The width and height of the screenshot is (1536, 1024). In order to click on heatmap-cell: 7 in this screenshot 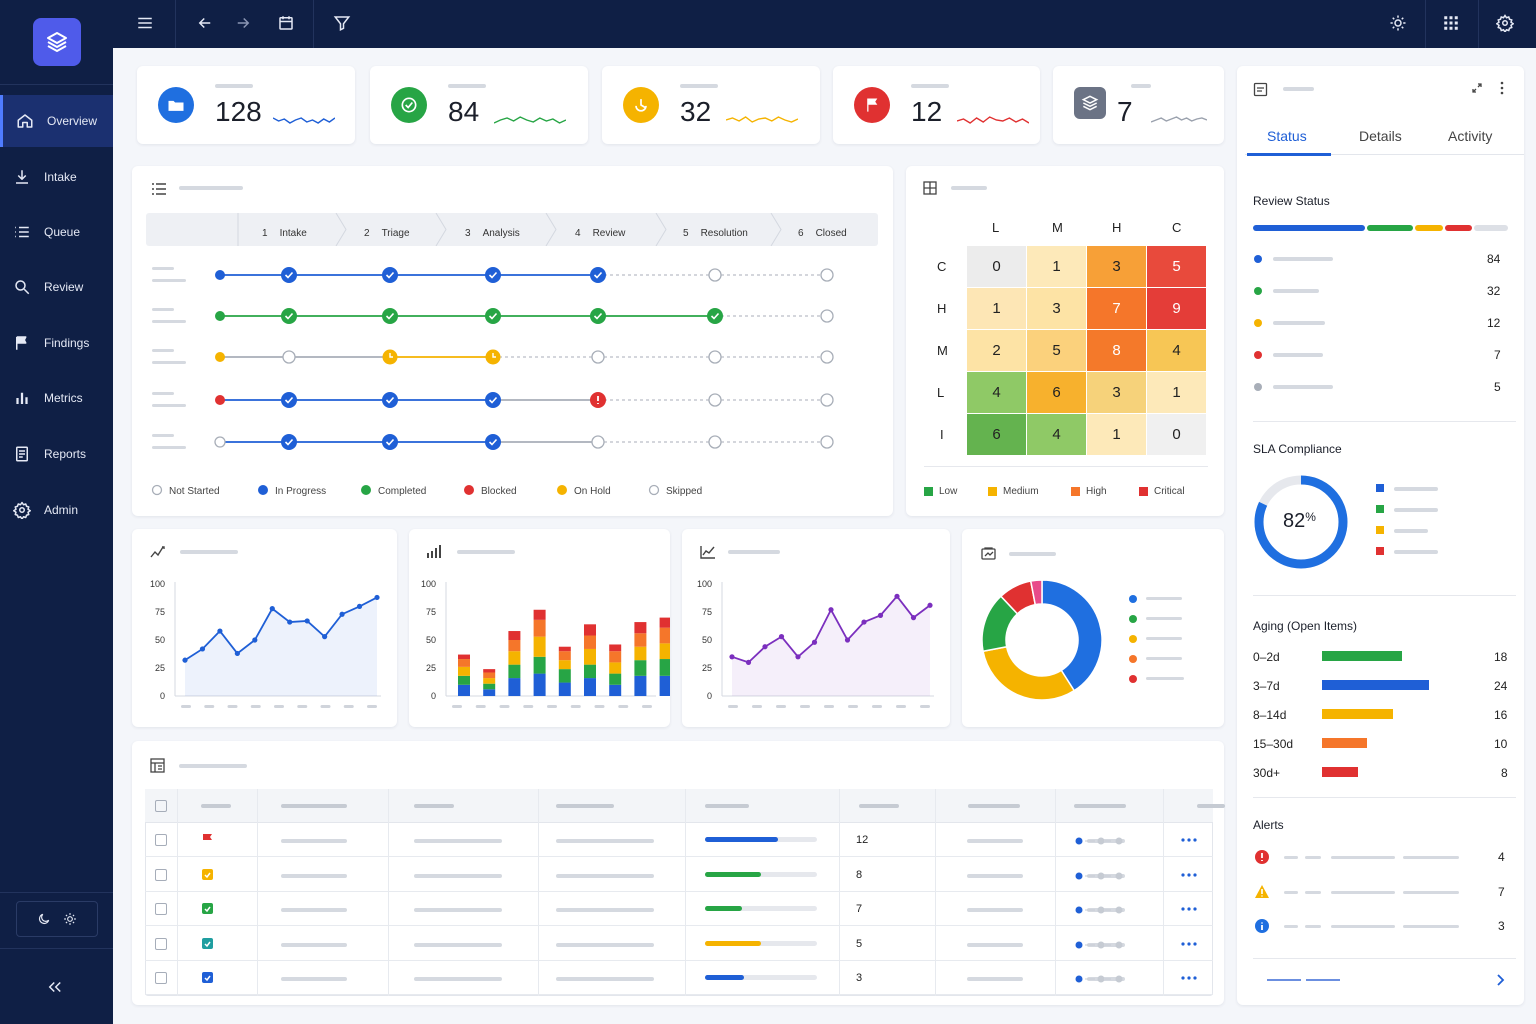, I will do `click(1116, 308)`.